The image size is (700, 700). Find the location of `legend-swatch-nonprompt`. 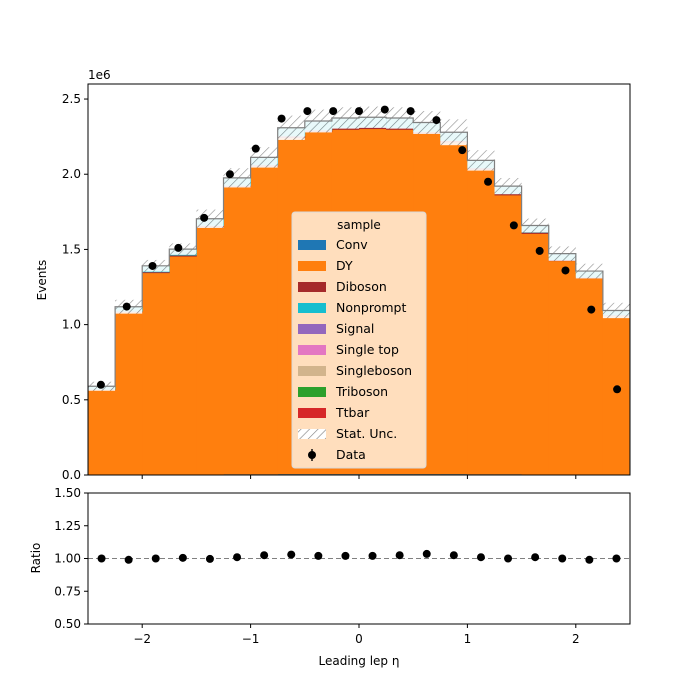

legend-swatch-nonprompt is located at coordinates (312, 308).